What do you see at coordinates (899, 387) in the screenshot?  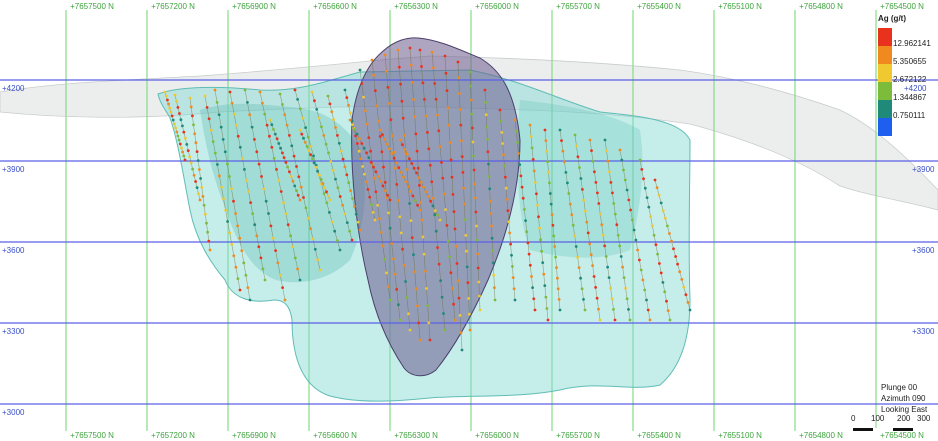 I see `plunge-label: Plunge 00` at bounding box center [899, 387].